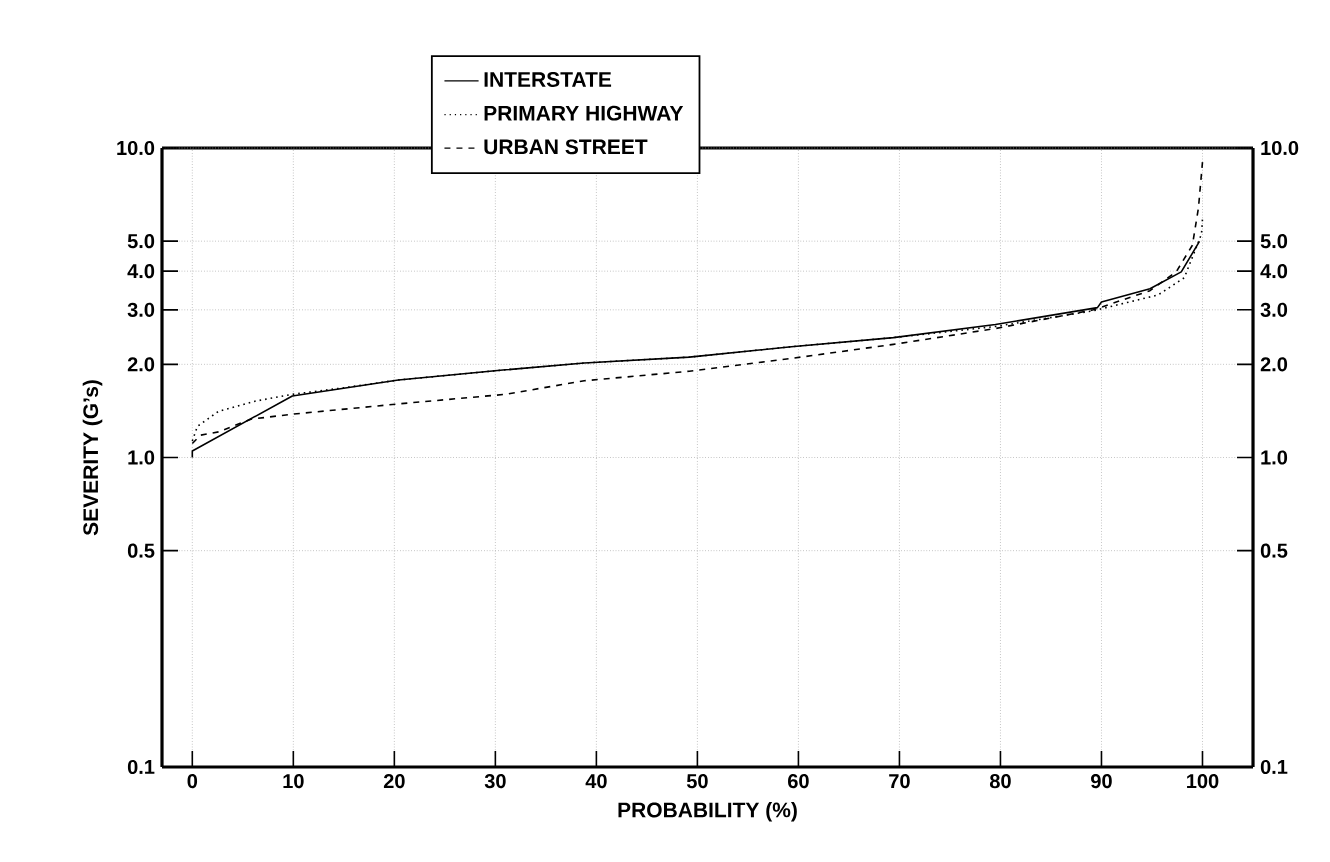 The height and width of the screenshot is (862, 1330). What do you see at coordinates (141, 767) in the screenshot?
I see `text: 0.1` at bounding box center [141, 767].